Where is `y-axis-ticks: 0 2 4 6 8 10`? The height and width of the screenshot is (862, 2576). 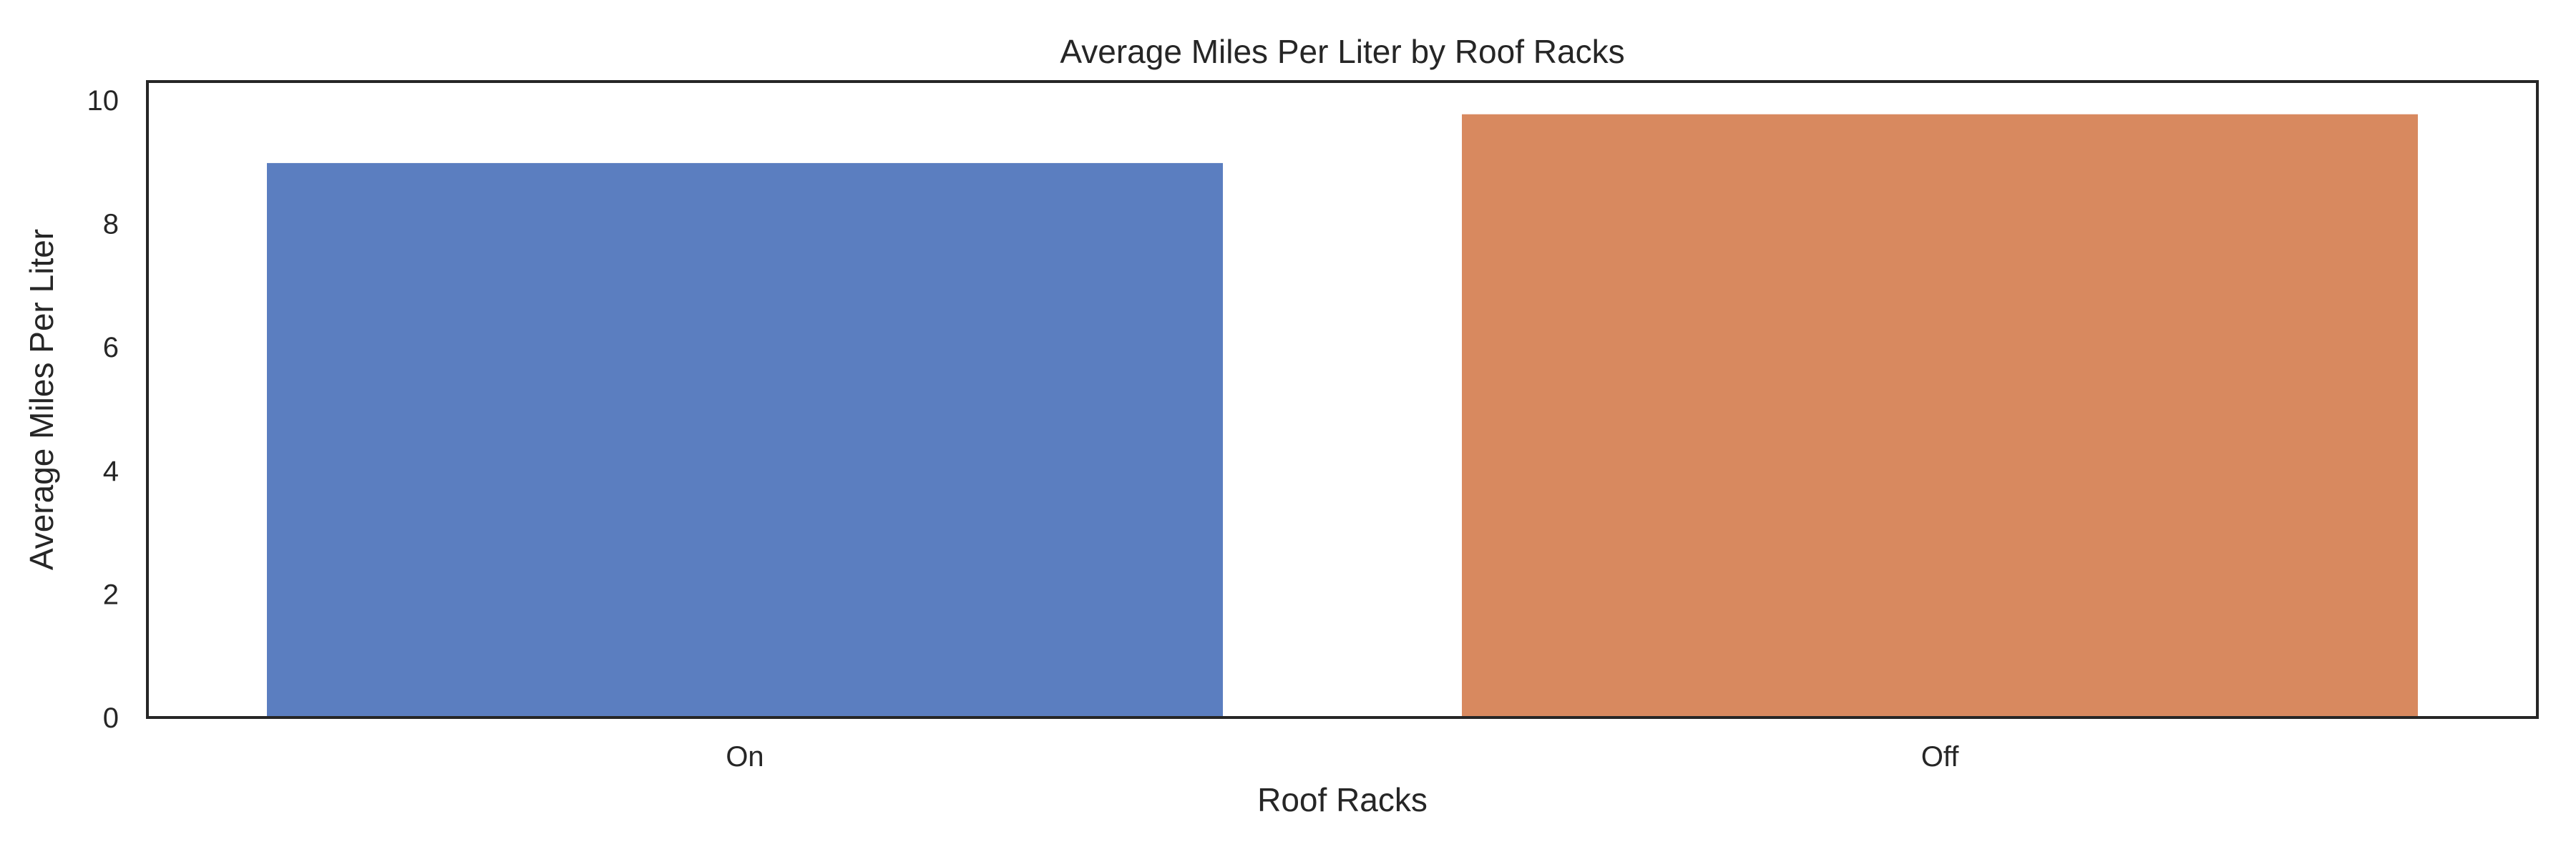
y-axis-ticks: 0 2 4 6 8 10 is located at coordinates (103, 409).